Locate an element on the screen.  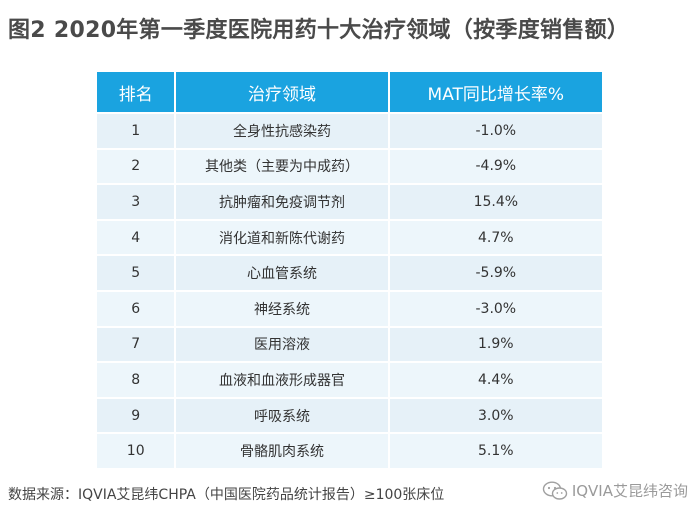
table-row: 3 抗肿瘤和免疫调节剂 15.4% is located at coordinates (349, 201).